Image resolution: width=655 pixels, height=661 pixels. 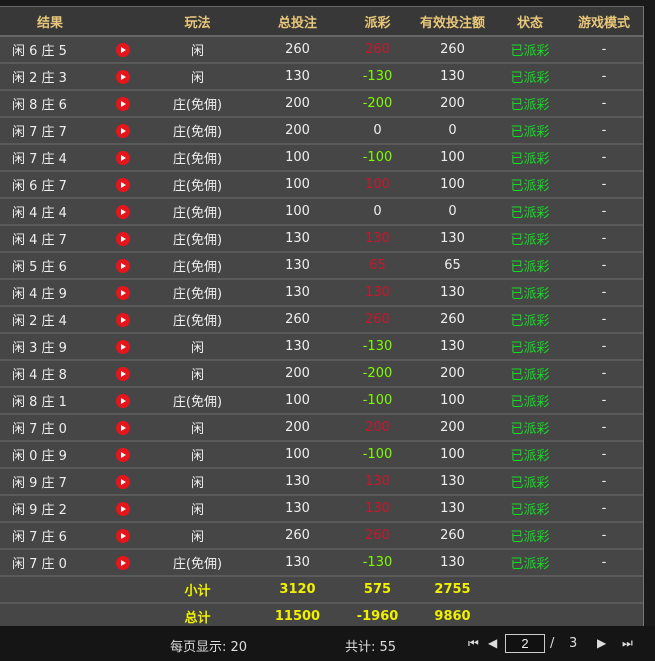 I want to click on total-bet-cell: 260, so click(x=297, y=50).